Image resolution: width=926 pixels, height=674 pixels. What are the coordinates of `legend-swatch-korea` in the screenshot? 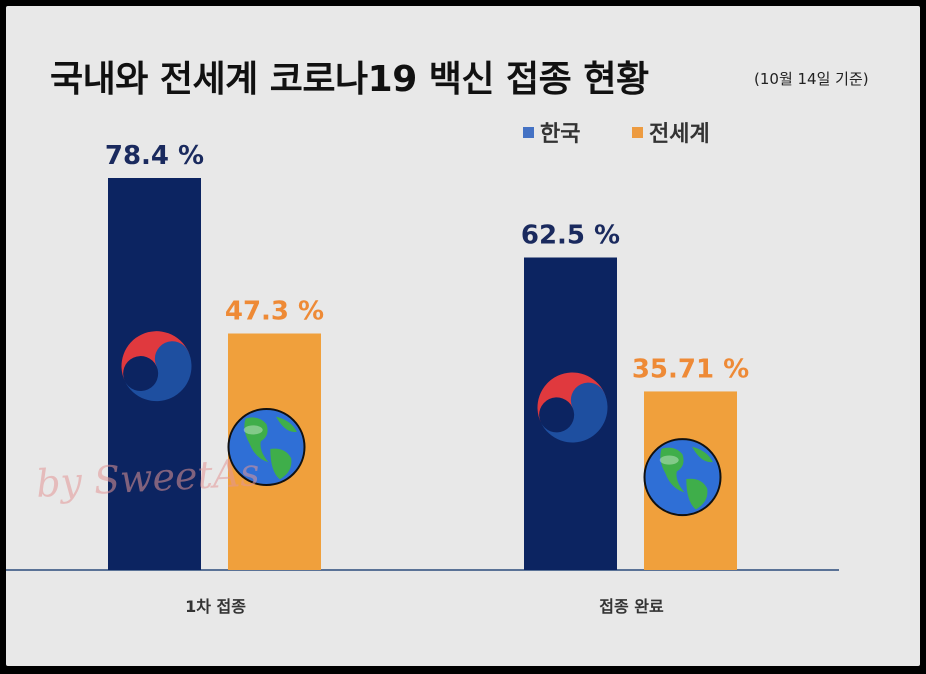 It's located at (528, 132).